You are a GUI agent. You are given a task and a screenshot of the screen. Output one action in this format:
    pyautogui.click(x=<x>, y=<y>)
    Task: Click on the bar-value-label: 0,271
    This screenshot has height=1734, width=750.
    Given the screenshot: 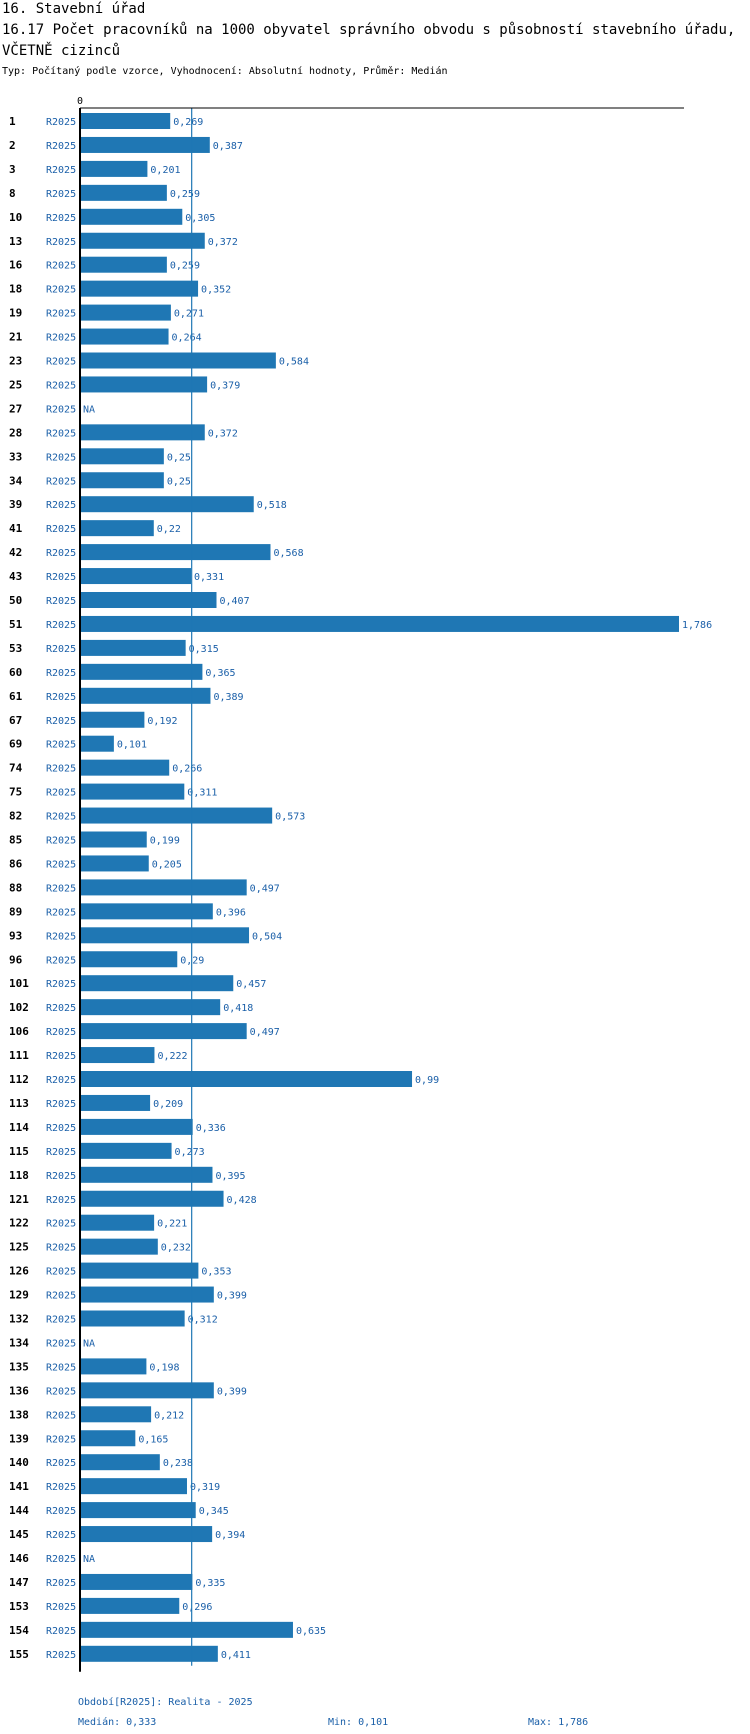 What is the action you would take?
    pyautogui.click(x=189, y=314)
    